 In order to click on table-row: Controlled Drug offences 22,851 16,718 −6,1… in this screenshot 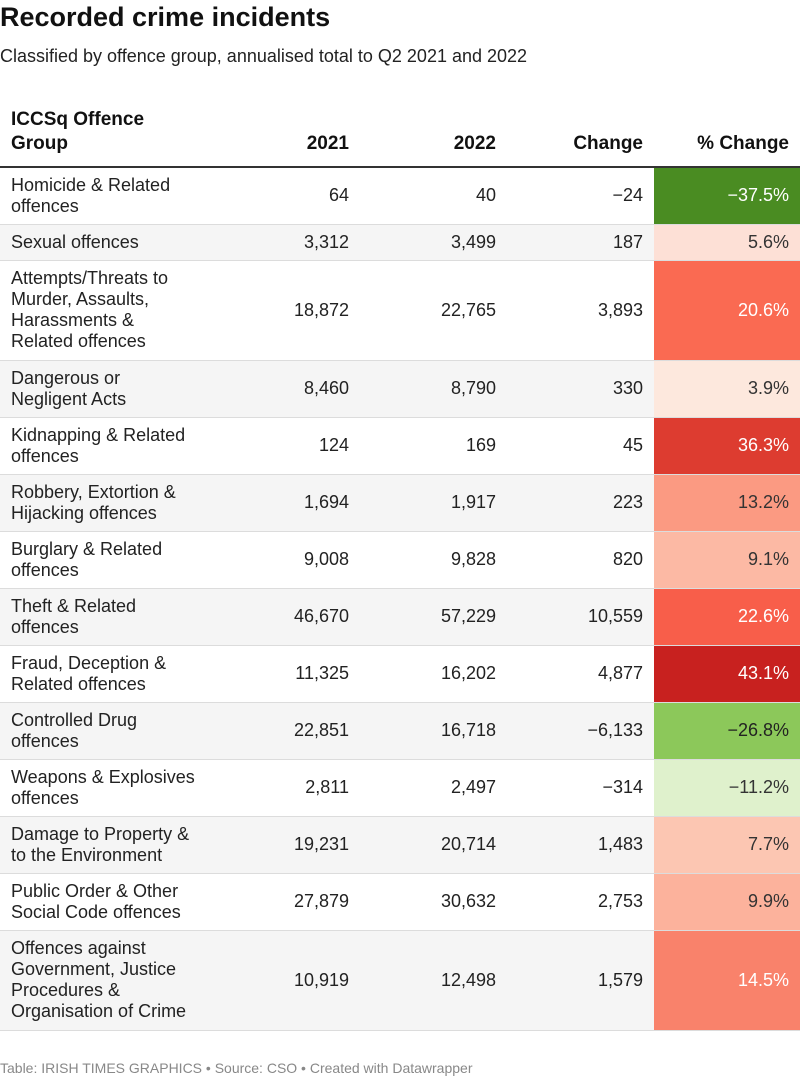, I will do `click(400, 731)`.